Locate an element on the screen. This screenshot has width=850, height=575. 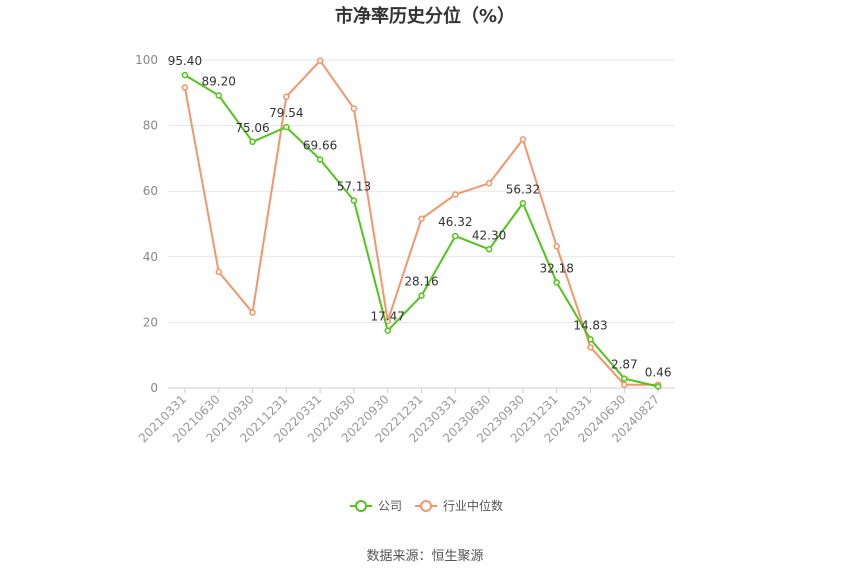
y-tick-label: 60 is located at coordinates (150, 191).